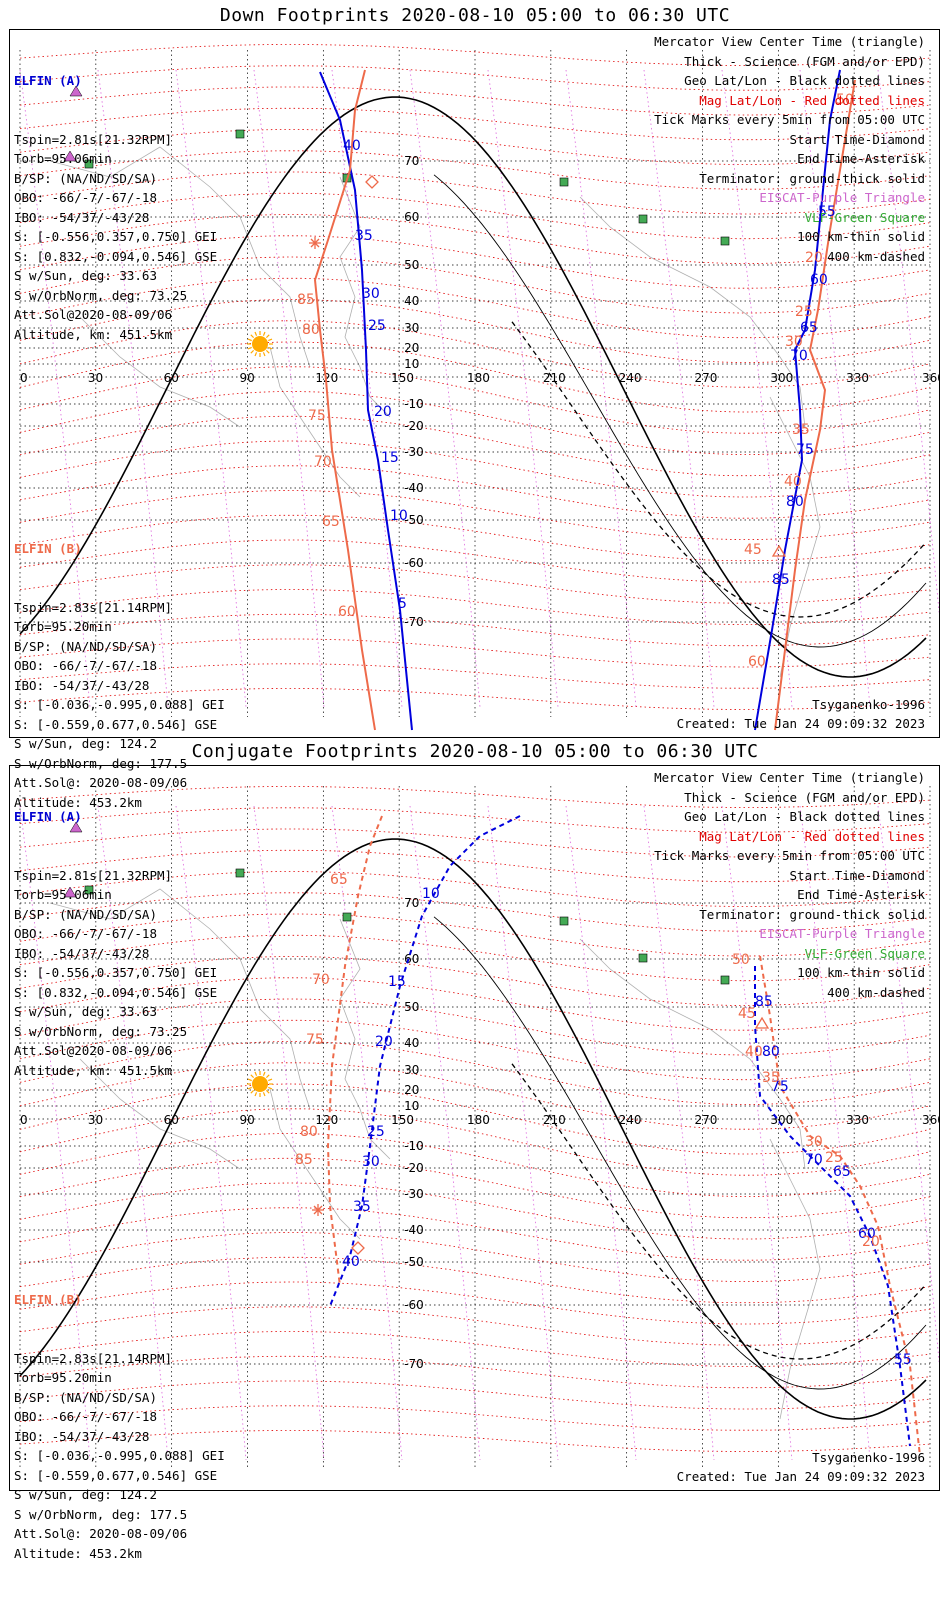 The width and height of the screenshot is (950, 1602). I want to click on elfin-b-track-east, so click(840, 1206).